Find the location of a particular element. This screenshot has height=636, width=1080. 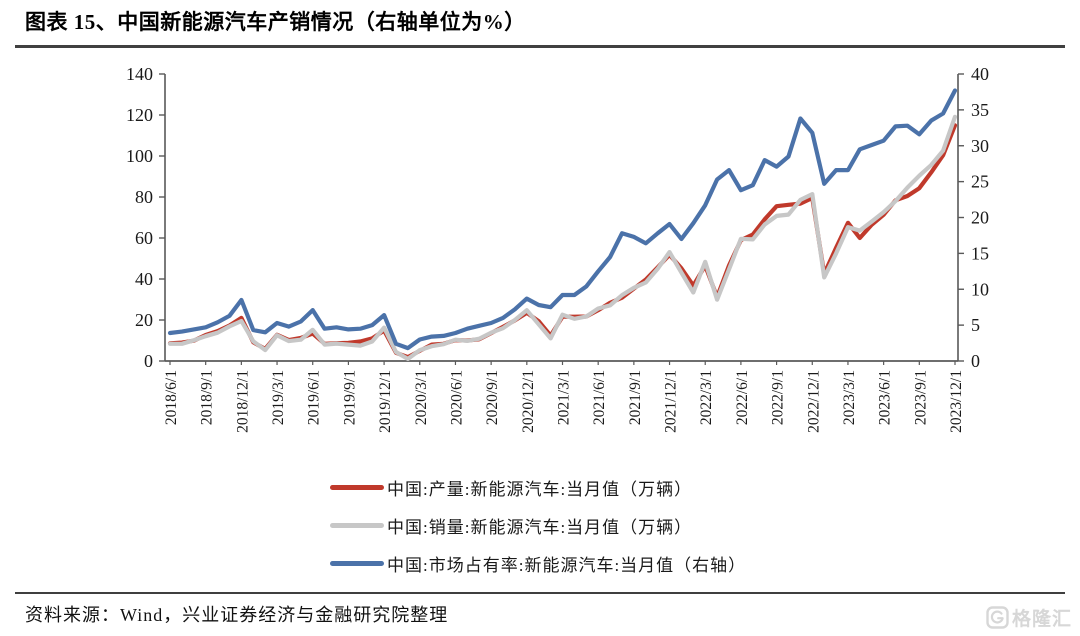

right-axis-label: 25 is located at coordinates (980, 182).